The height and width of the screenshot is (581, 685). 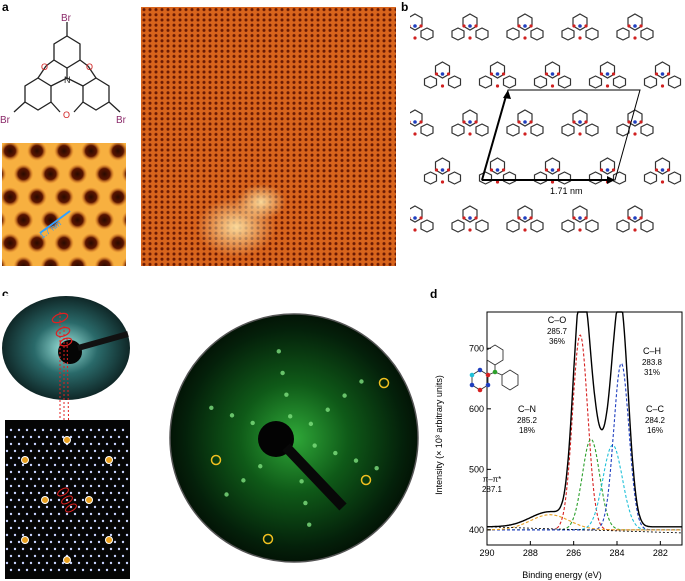 What do you see at coordinates (584, 522) in the screenshot?
I see `component-π–π*` at bounding box center [584, 522].